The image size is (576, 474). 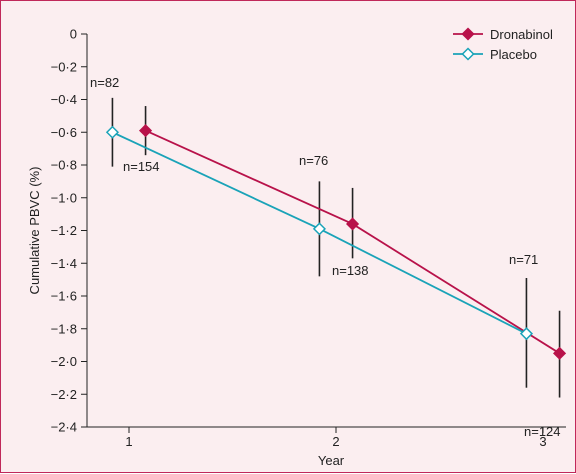 What do you see at coordinates (64, 427) in the screenshot?
I see `y-tick-label: −2·4` at bounding box center [64, 427].